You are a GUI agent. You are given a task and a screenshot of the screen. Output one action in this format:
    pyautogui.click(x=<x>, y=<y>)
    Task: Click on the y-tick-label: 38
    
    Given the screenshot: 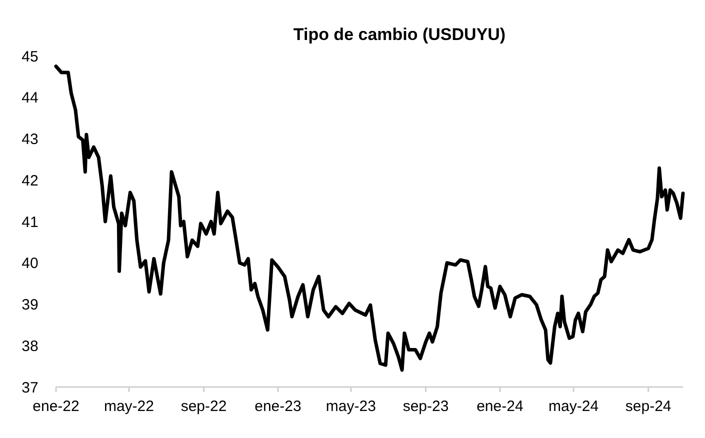 What is the action you would take?
    pyautogui.click(x=30, y=346)
    